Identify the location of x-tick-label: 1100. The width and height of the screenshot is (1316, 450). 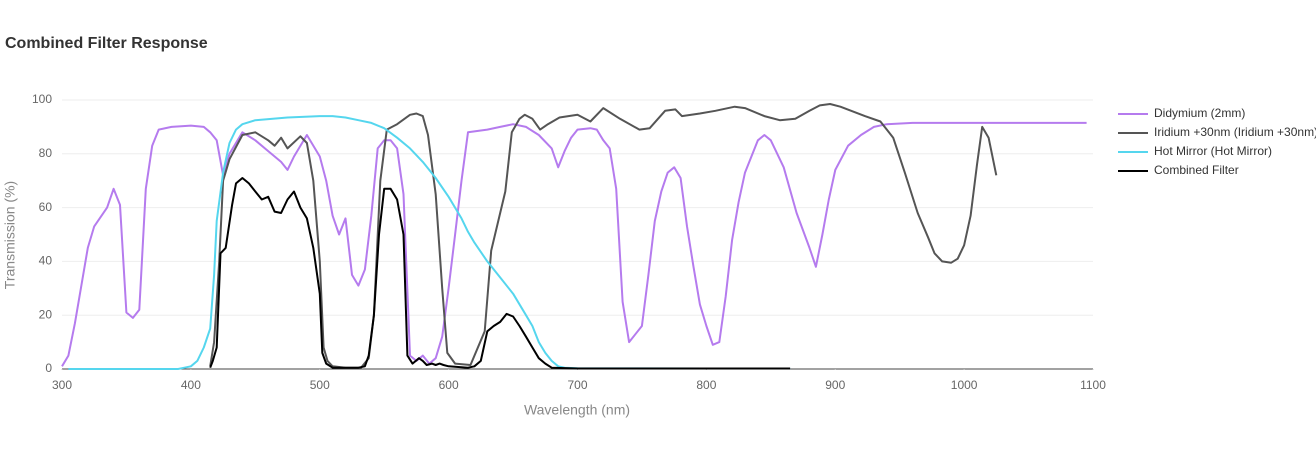
(1093, 385).